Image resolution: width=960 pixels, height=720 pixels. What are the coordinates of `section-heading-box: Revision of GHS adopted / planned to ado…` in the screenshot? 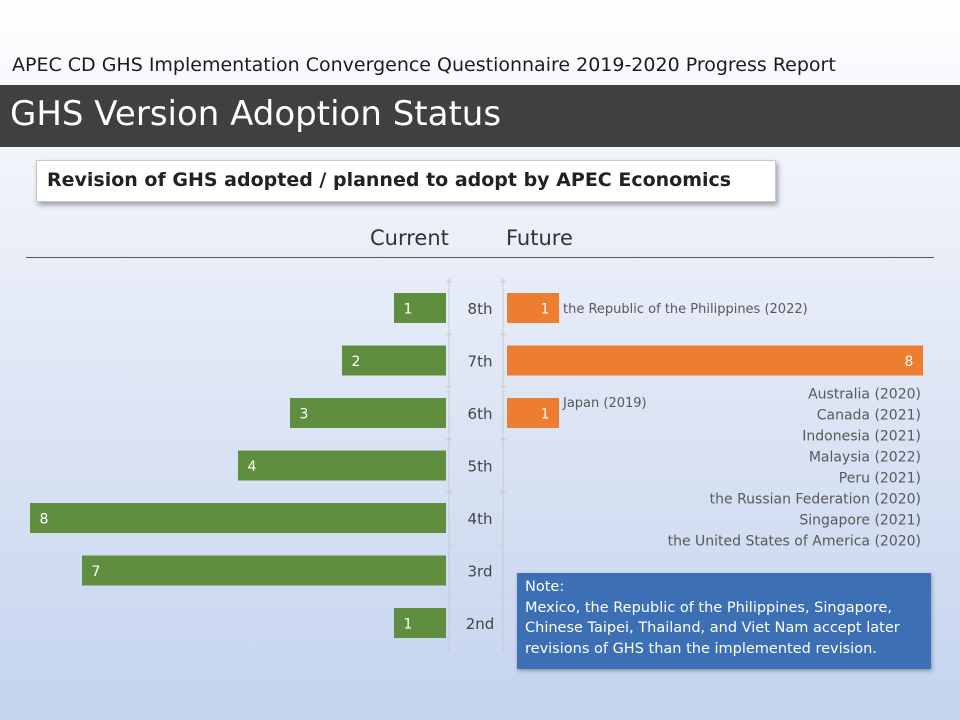 It's located at (406, 181).